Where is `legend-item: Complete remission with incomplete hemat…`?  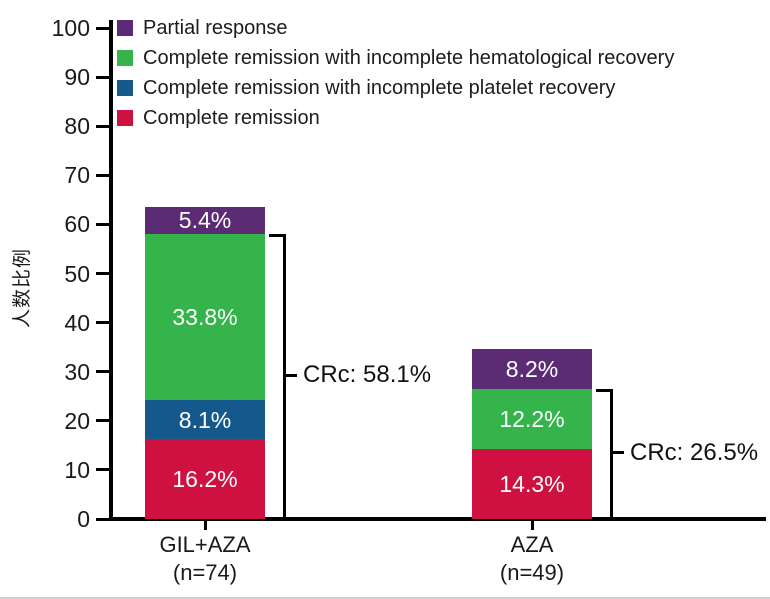 legend-item: Complete remission with incomplete hemat… is located at coordinates (395, 58).